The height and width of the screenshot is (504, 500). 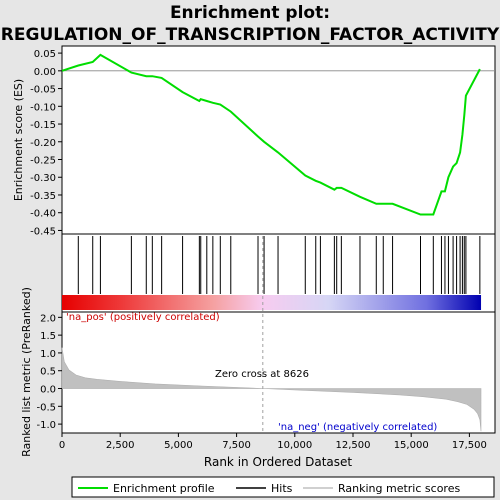 I want to click on zero-cross-label: Zero cross at 8626, so click(x=262, y=374).